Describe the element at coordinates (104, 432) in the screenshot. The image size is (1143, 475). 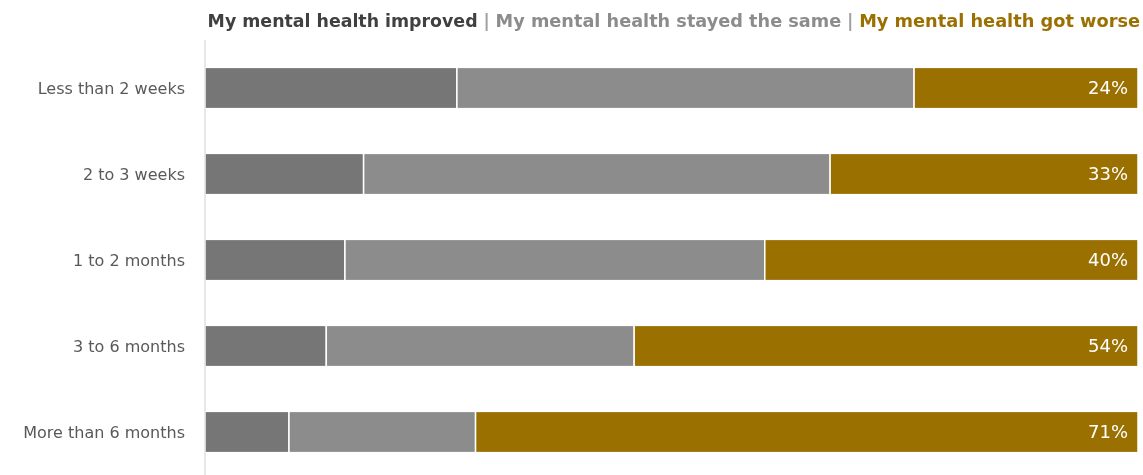
I see `y-tick-label: More than 6 months` at that location.